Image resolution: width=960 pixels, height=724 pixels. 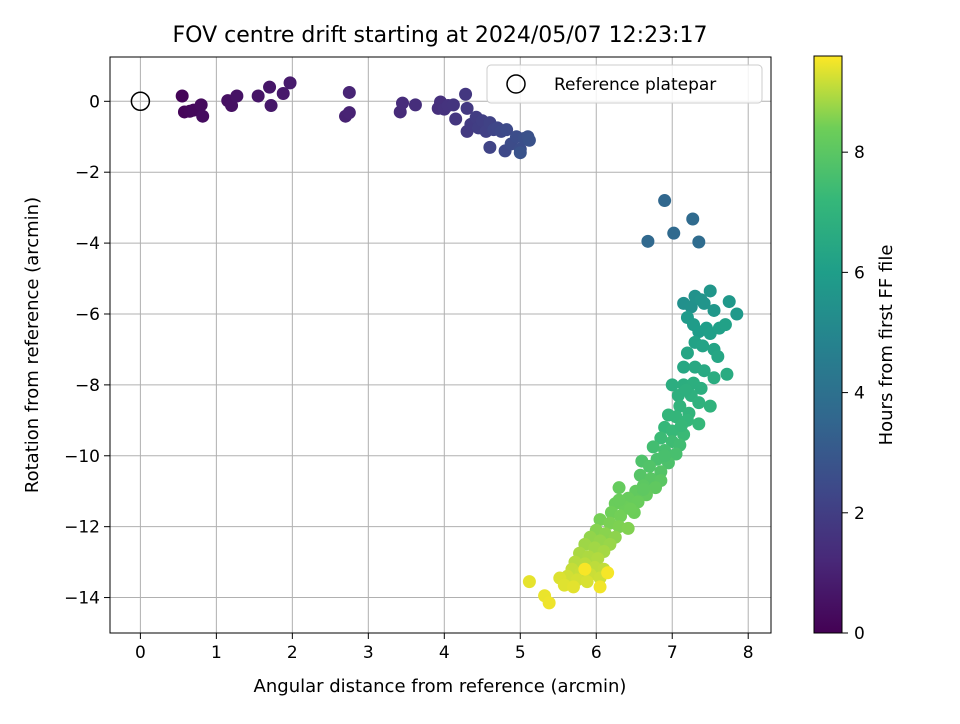 What do you see at coordinates (82, 457) in the screenshot?
I see `y-tick-label: −10` at bounding box center [82, 457].